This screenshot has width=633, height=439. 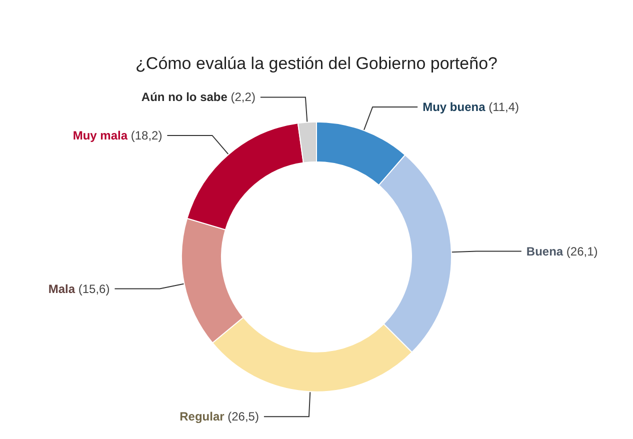 What do you see at coordinates (545, 251) in the screenshot?
I see `slice-label: Buena` at bounding box center [545, 251].